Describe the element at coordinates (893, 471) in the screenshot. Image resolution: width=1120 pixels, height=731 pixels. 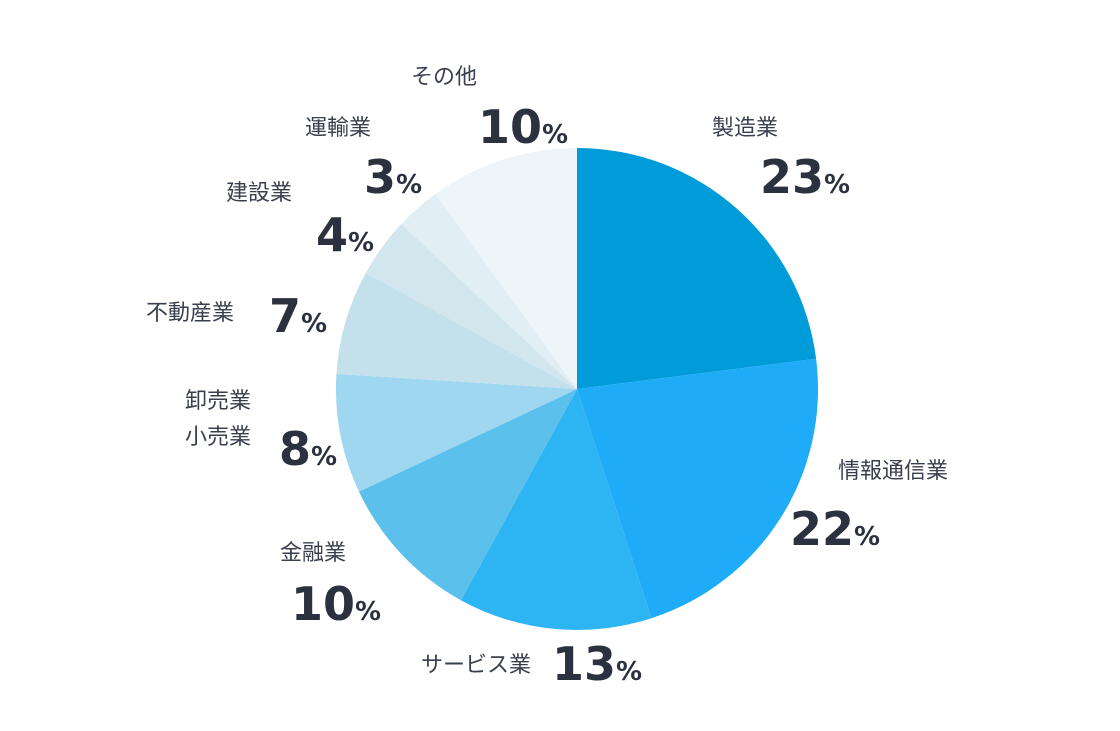
I see `slice-label: 情報通信業` at that location.